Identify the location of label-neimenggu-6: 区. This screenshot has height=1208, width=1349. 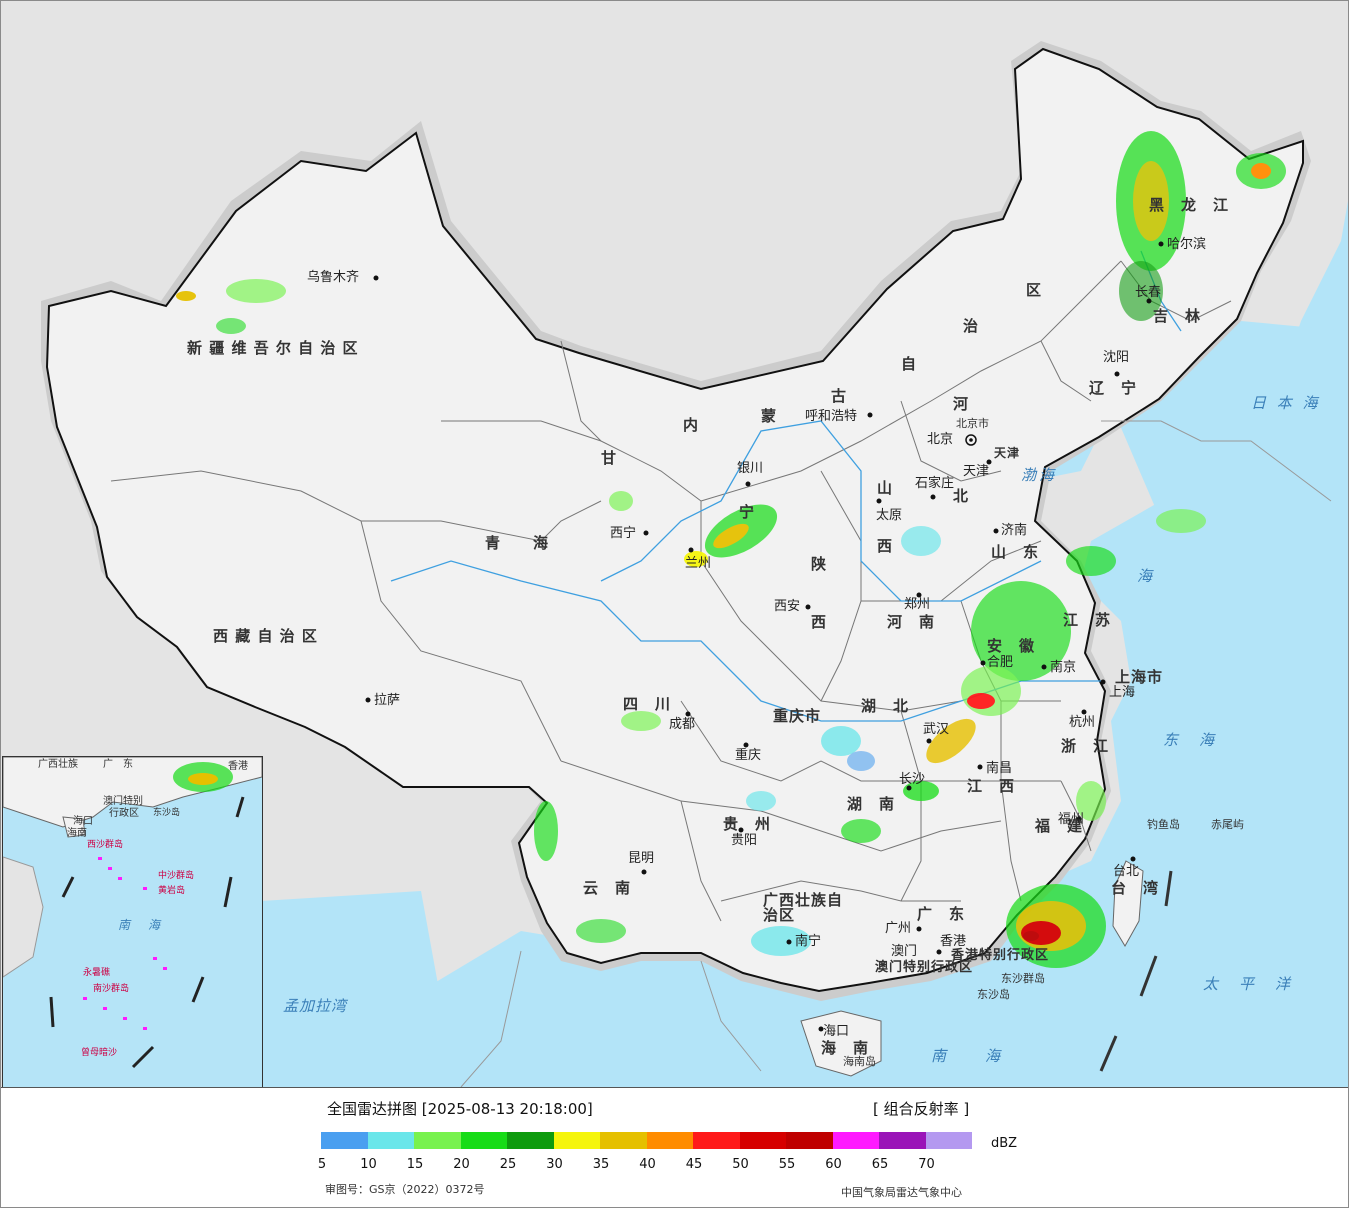
(1034, 290).